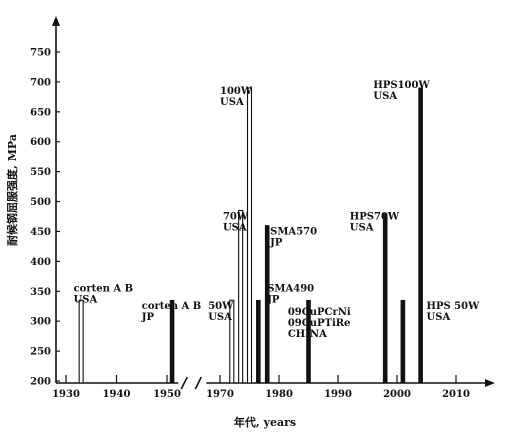 This screenshot has width=505, height=432. I want to click on y-tick-label: 750, so click(40, 53).